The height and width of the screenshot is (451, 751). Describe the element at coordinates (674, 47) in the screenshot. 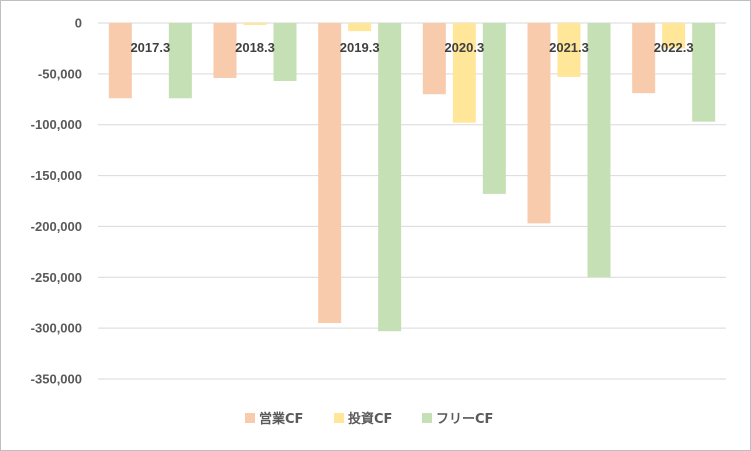

I see `x-category-label: 2022.3` at that location.